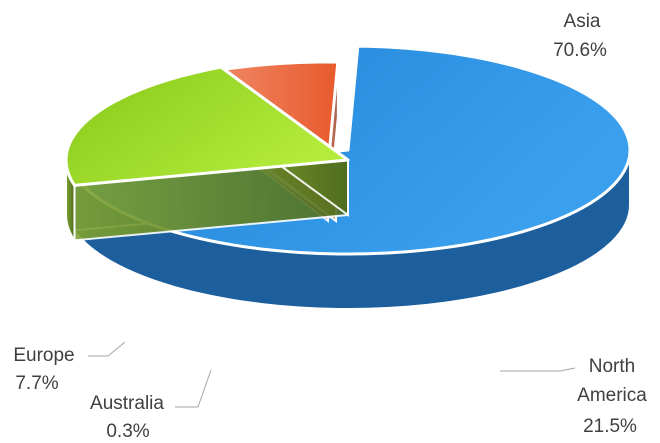 The width and height of the screenshot is (660, 443). What do you see at coordinates (207, 126) in the screenshot?
I see `slice-top-north-america` at bounding box center [207, 126].